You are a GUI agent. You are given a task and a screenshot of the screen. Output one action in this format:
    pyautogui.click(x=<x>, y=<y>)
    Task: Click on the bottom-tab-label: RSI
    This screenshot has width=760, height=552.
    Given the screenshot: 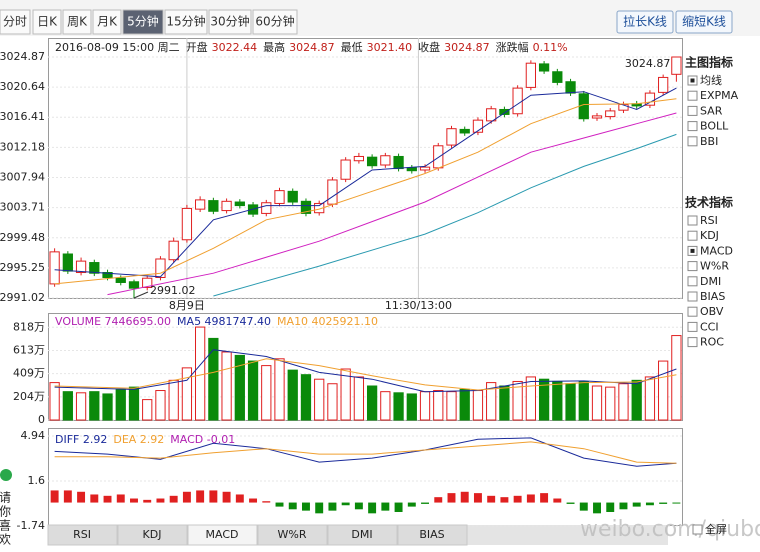 What is the action you would take?
    pyautogui.click(x=82, y=534)
    